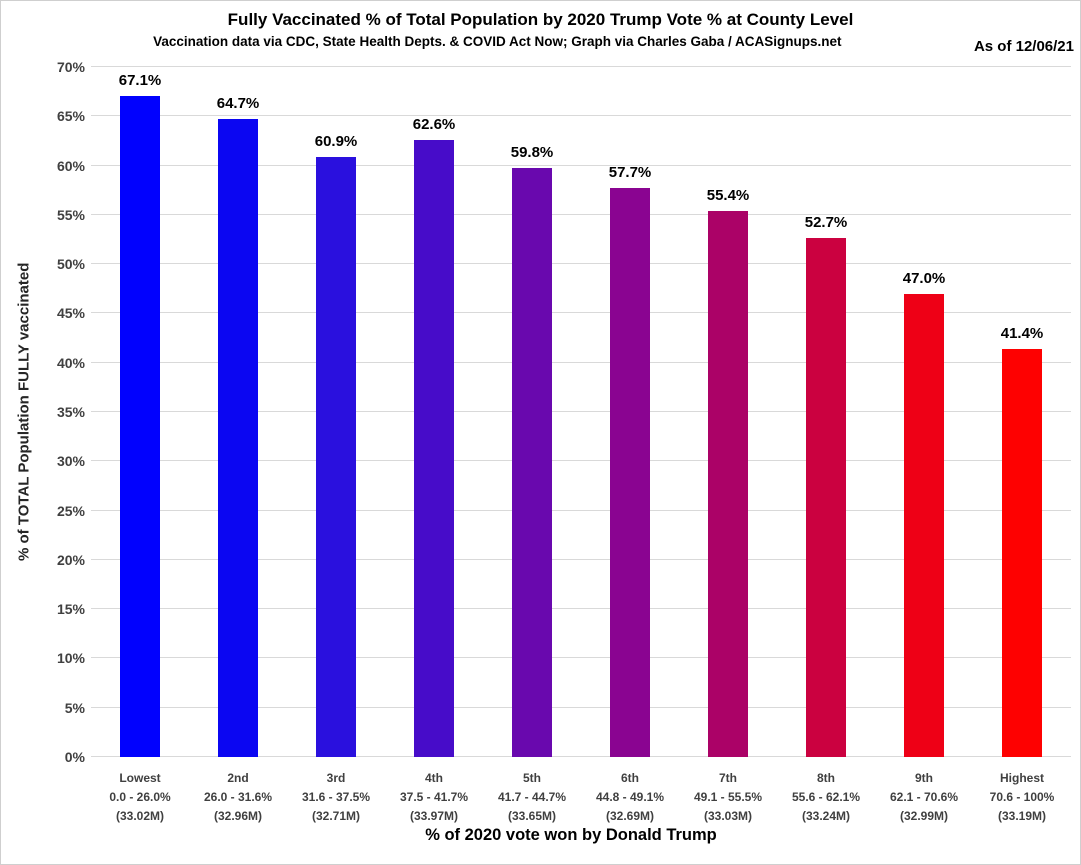 The width and height of the screenshot is (1081, 865). I want to click on x-tick-label: 7th 49.1 - 55.5% (33.03M), so click(728, 797).